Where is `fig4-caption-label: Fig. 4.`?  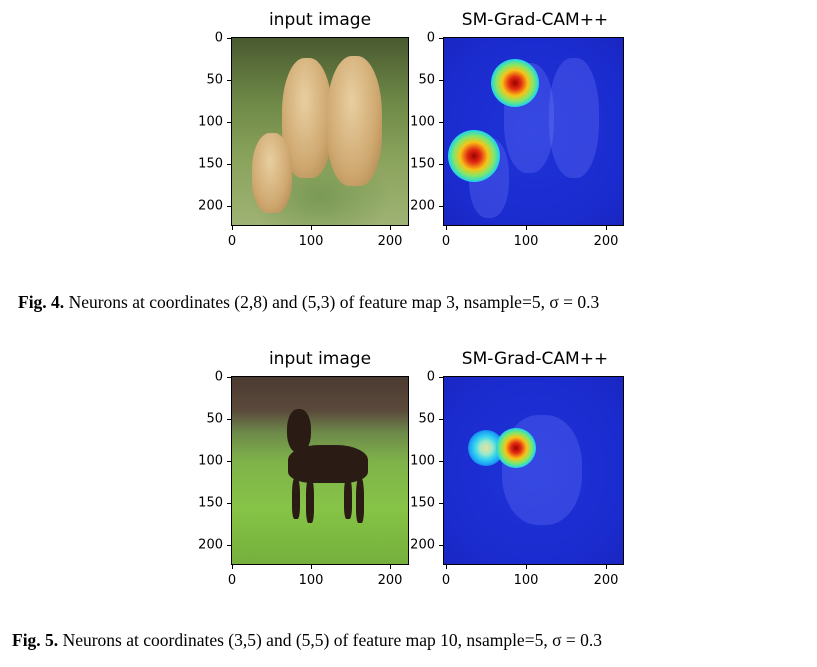 fig4-caption-label: Fig. 4. is located at coordinates (41, 302).